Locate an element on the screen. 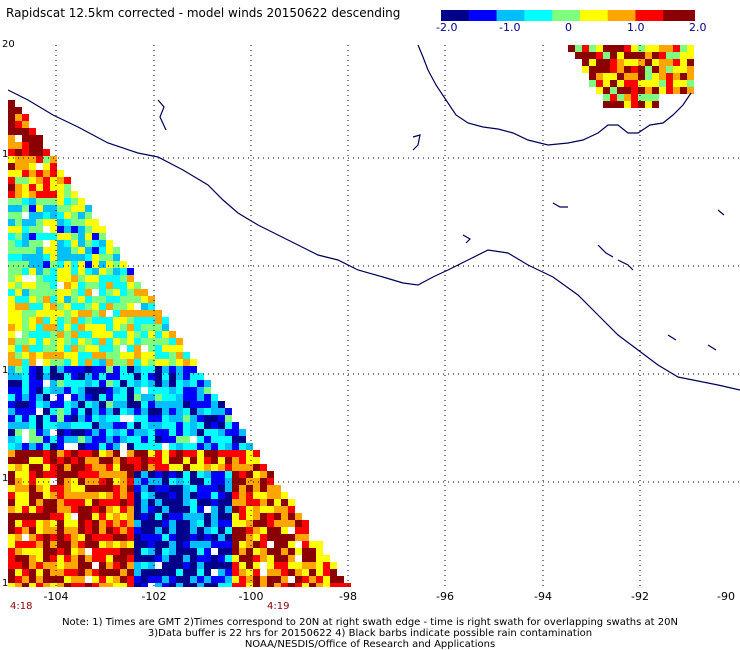  lon-label-90: -90 is located at coordinates (726, 596).